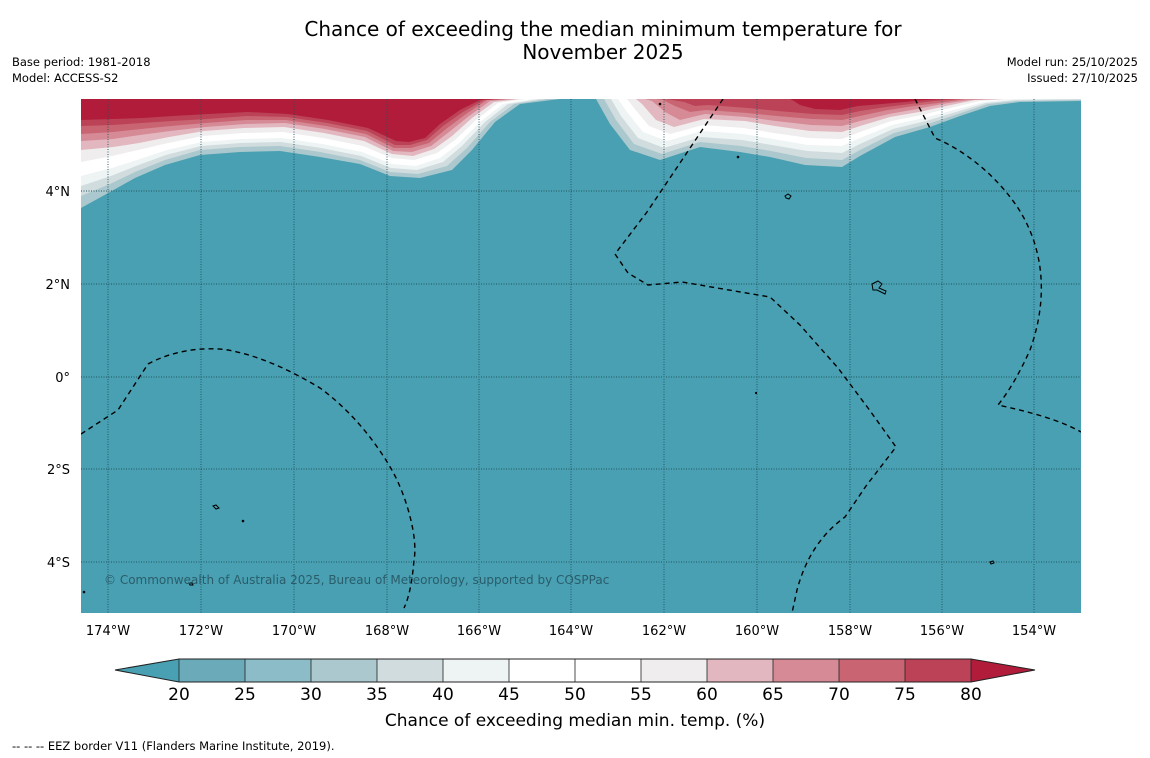 The image size is (1150, 758). I want to click on x-tick-label: 164°W, so click(571, 631).